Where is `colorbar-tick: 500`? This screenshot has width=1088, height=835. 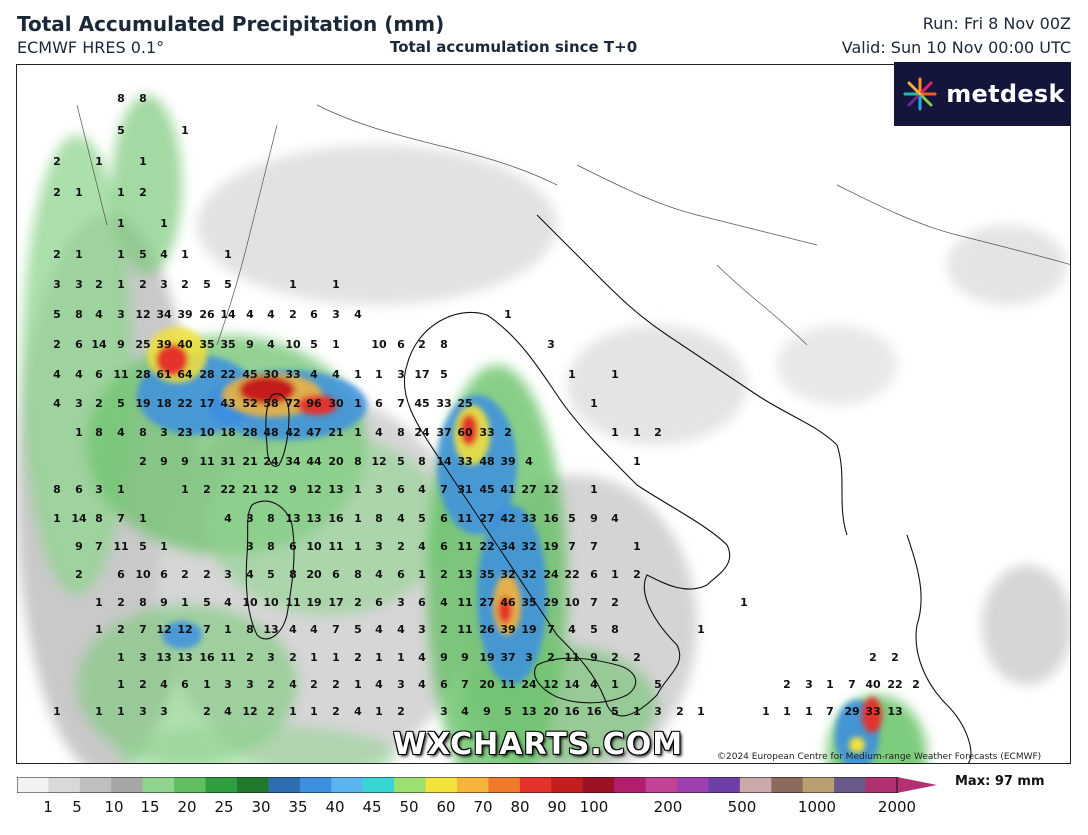
colorbar-tick: 500 is located at coordinates (742, 807).